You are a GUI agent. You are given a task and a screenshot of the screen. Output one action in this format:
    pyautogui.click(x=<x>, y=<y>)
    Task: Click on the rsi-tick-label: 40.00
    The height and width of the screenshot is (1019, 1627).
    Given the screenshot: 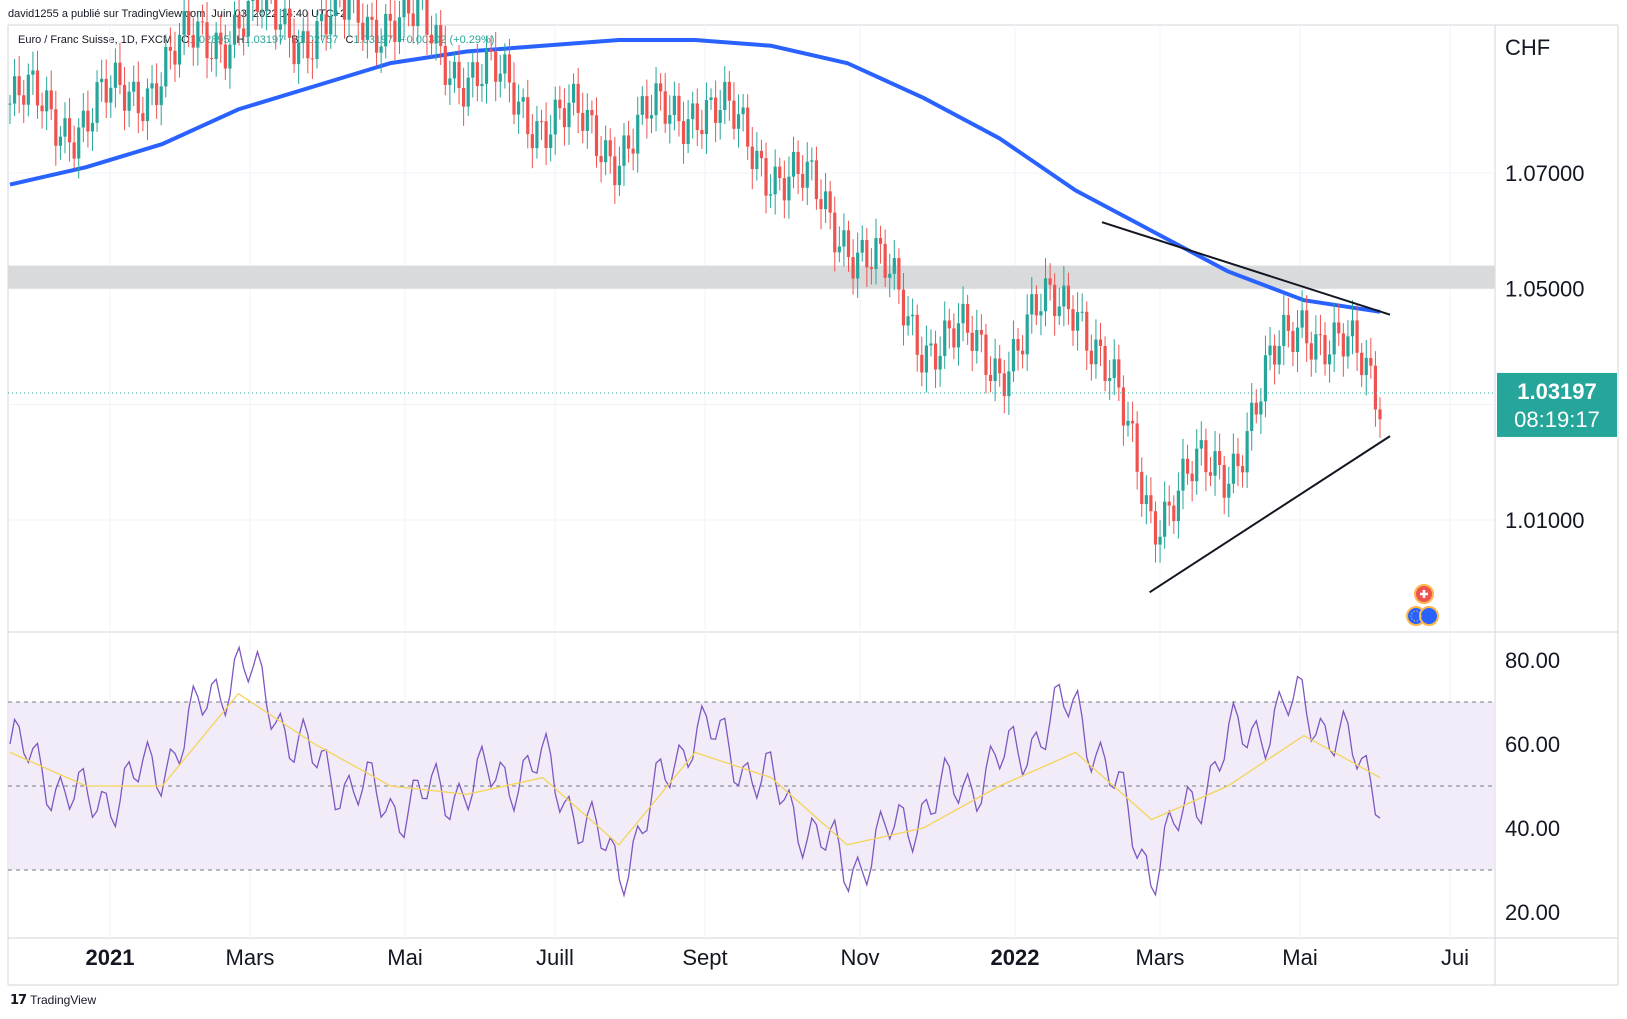 What is the action you would take?
    pyautogui.click(x=1532, y=828)
    